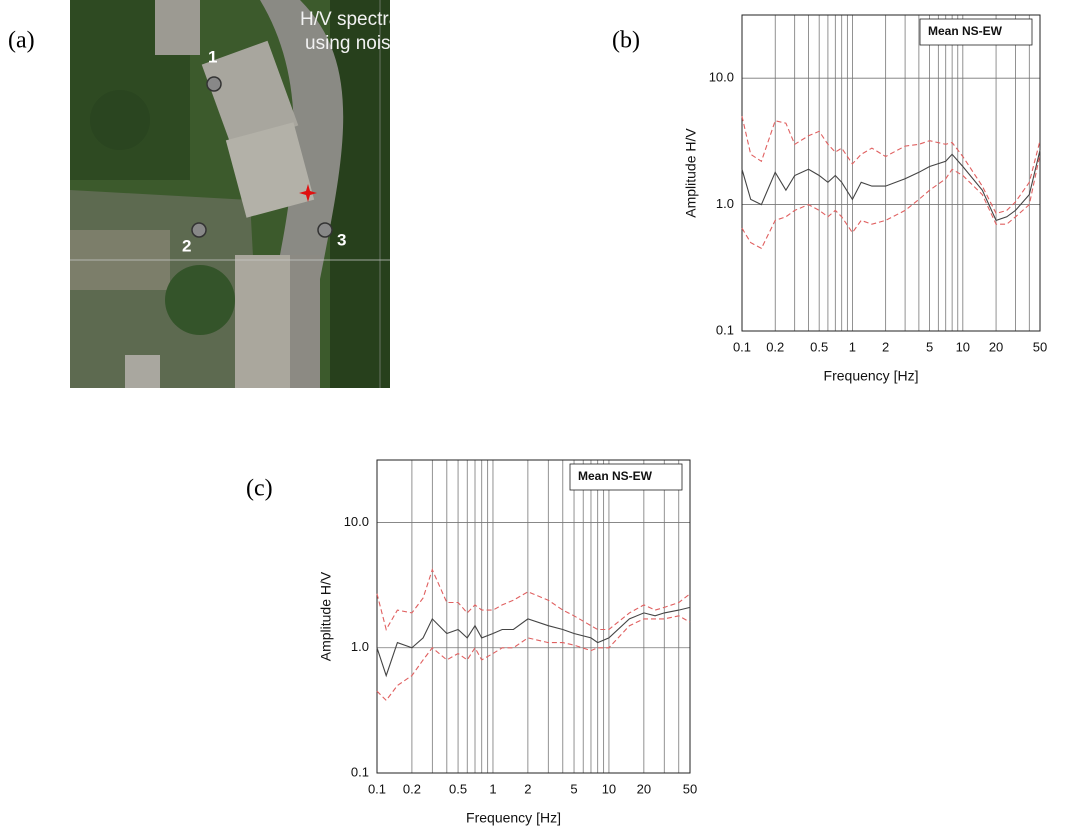  What do you see at coordinates (341, 239) in the screenshot?
I see `point-label: 3` at bounding box center [341, 239].